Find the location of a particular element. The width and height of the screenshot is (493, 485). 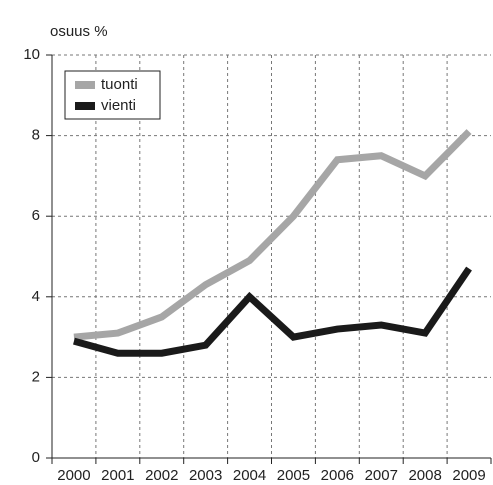

y-tick-label: 6 is located at coordinates (36, 215).